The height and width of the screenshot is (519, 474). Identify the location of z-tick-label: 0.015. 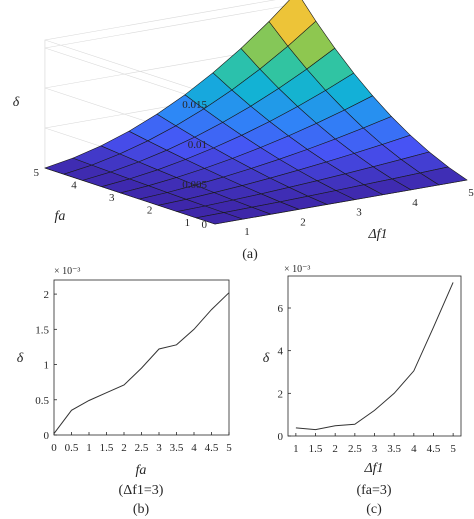
(194, 105).